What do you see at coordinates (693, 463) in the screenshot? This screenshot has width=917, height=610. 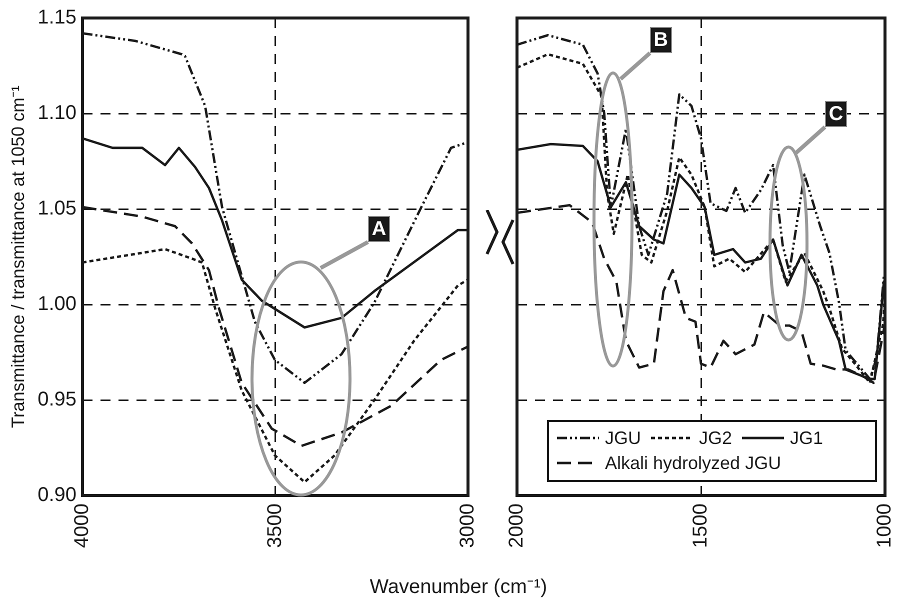 I see `legend-label: Alkali hydrolyzed JGU` at bounding box center [693, 463].